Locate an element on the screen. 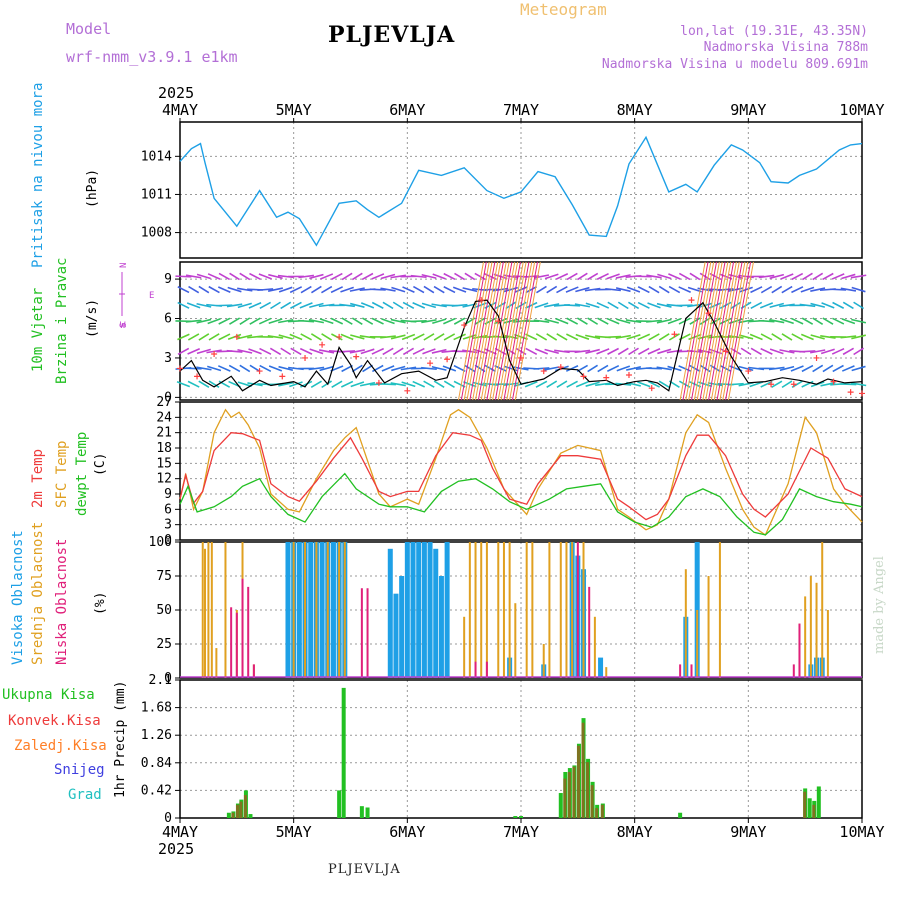 The height and width of the screenshot is (900, 900). precip-ytick-label: 2.1 is located at coordinates (160, 680).